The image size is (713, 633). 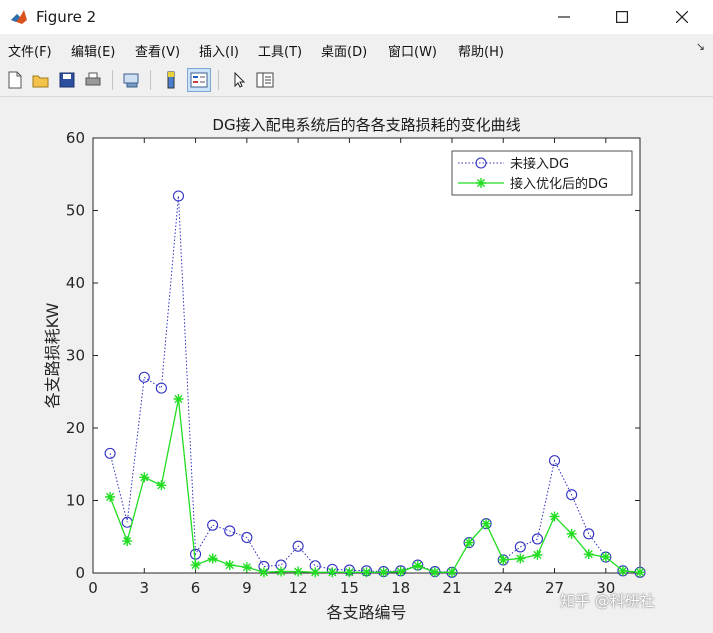 I want to click on minimize-icon, so click(x=564, y=17).